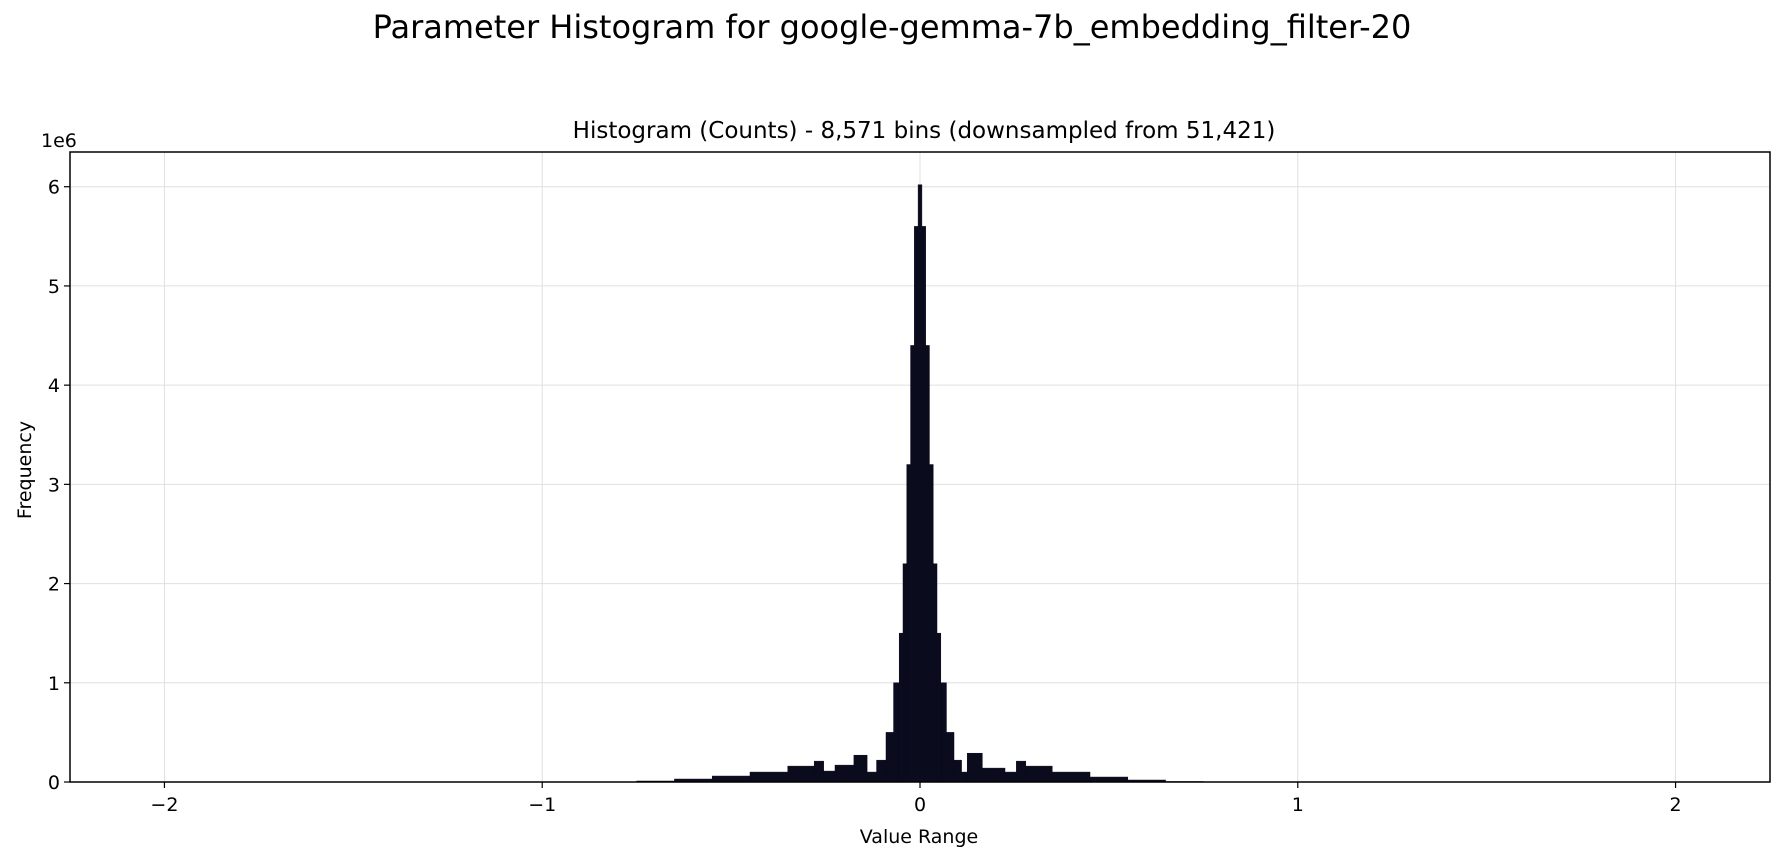 This screenshot has width=1784, height=860. What do you see at coordinates (164, 805) in the screenshot?
I see `x-tick-label: −2` at bounding box center [164, 805].